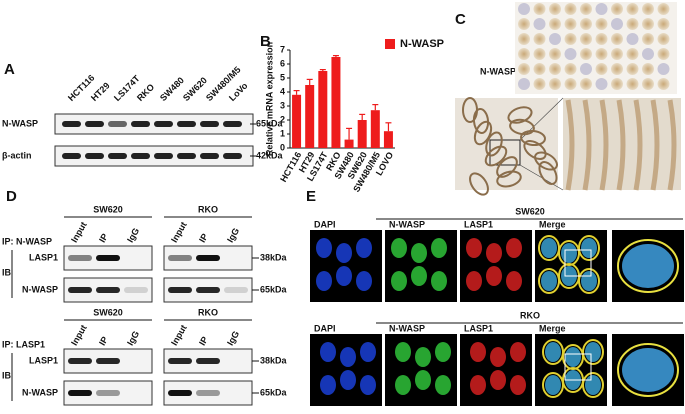  What do you see at coordinates (269, 99) in the screenshot?
I see `y-axis-label: Relative mRNA expression` at bounding box center [269, 99].